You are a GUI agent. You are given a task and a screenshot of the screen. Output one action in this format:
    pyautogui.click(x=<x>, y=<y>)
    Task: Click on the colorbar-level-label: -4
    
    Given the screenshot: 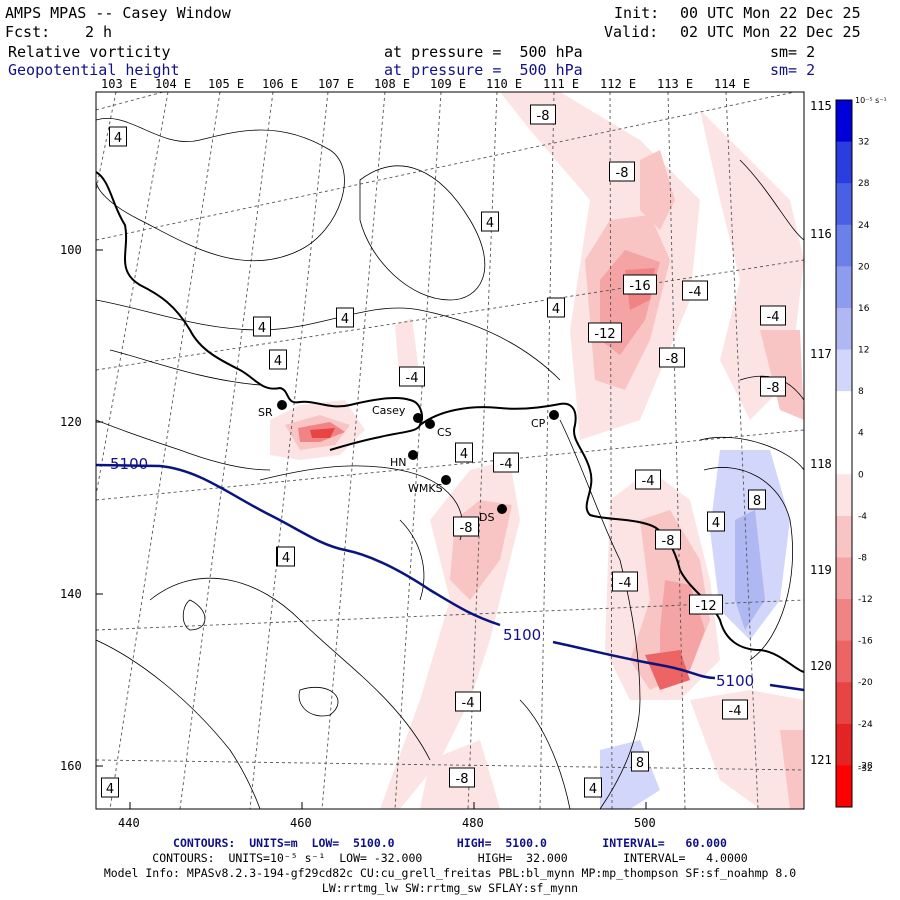 What is the action you would take?
    pyautogui.click(x=862, y=517)
    